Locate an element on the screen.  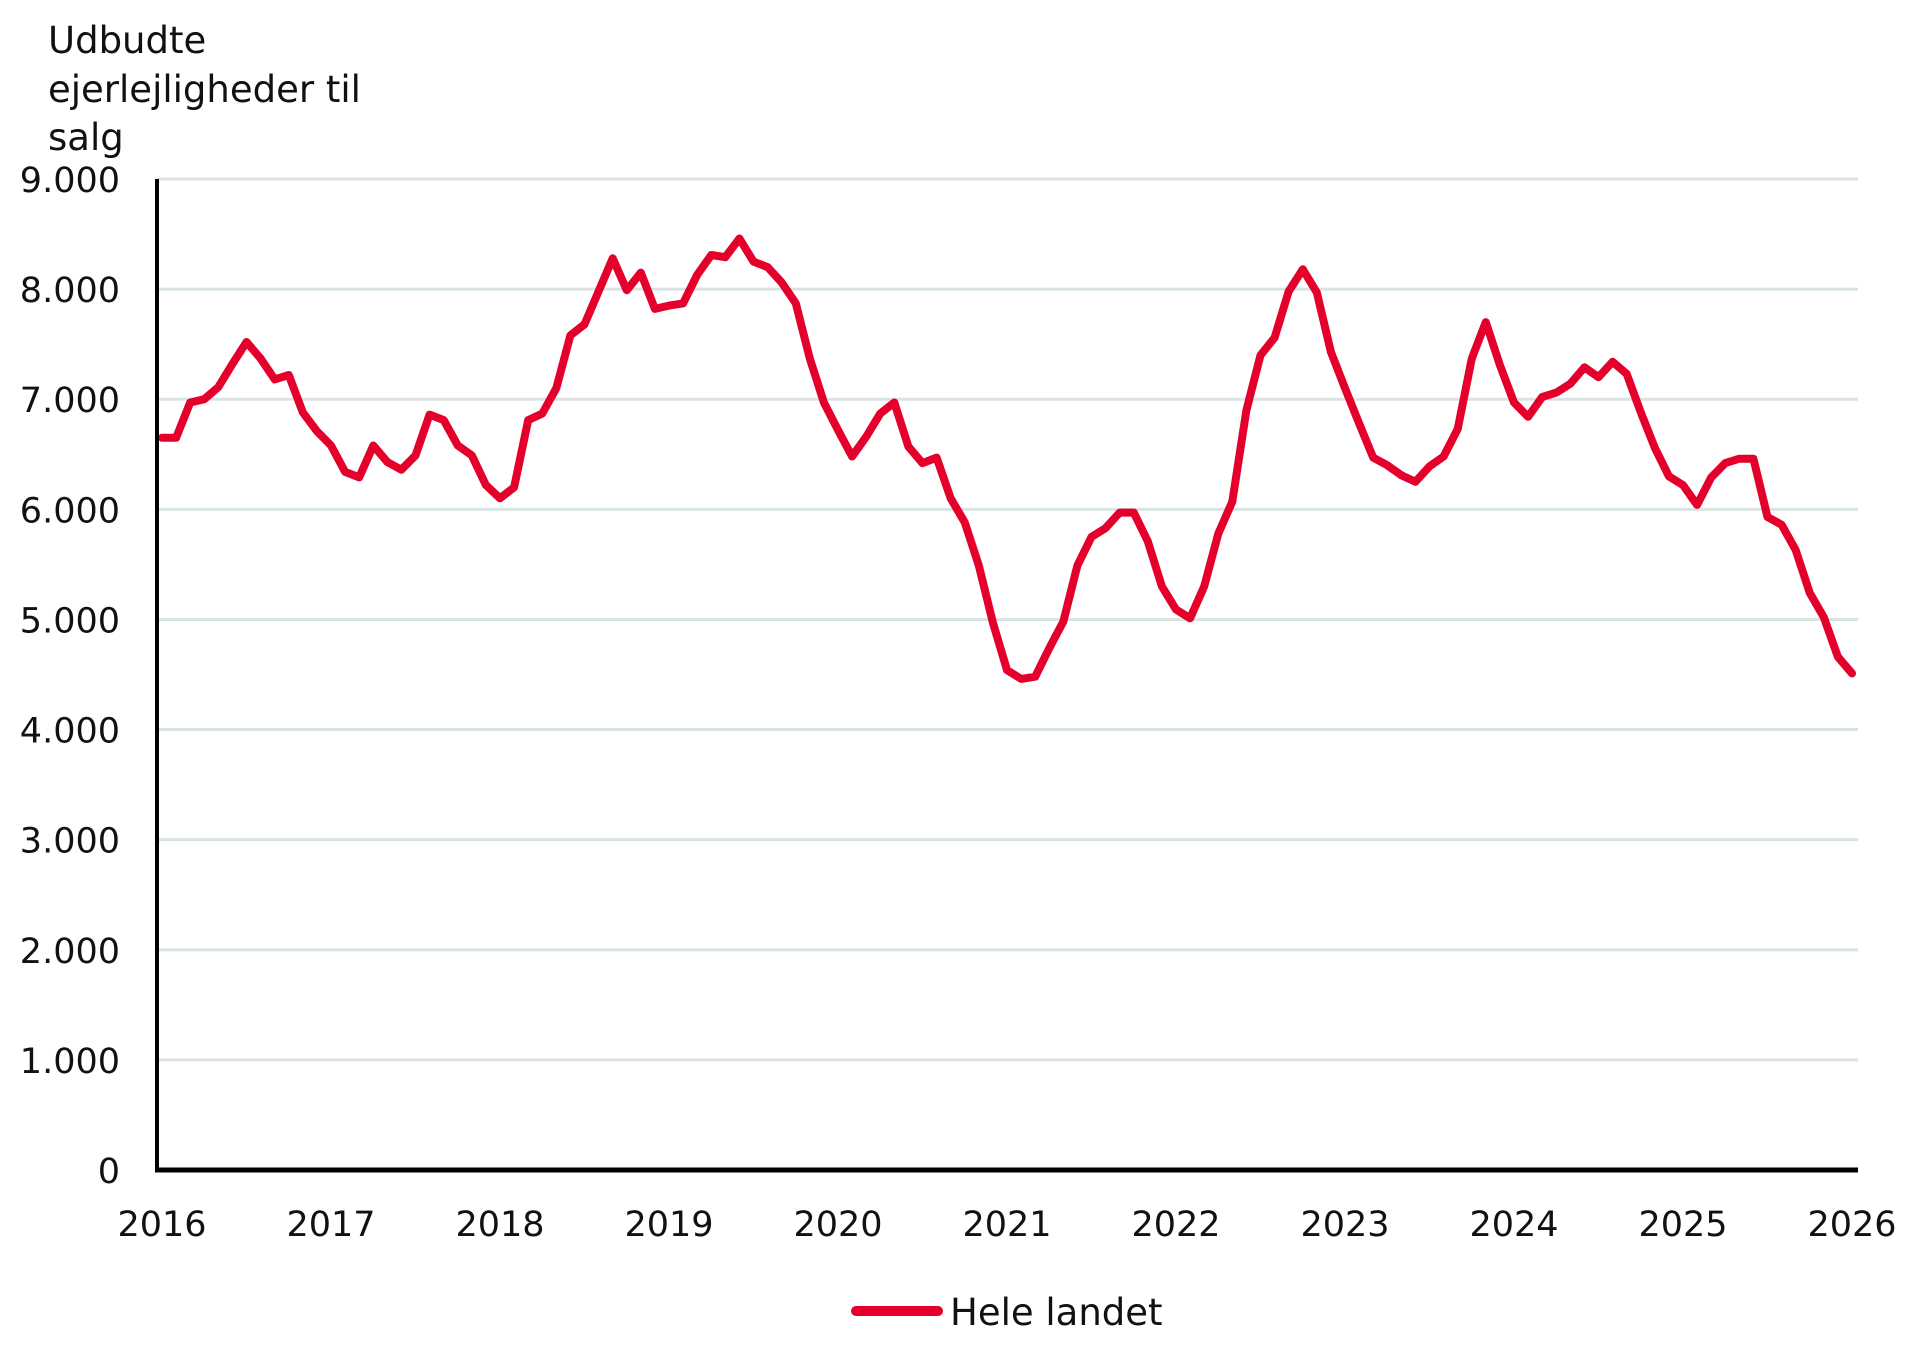
y-tick-label: 2.000 is located at coordinates (70, 952).